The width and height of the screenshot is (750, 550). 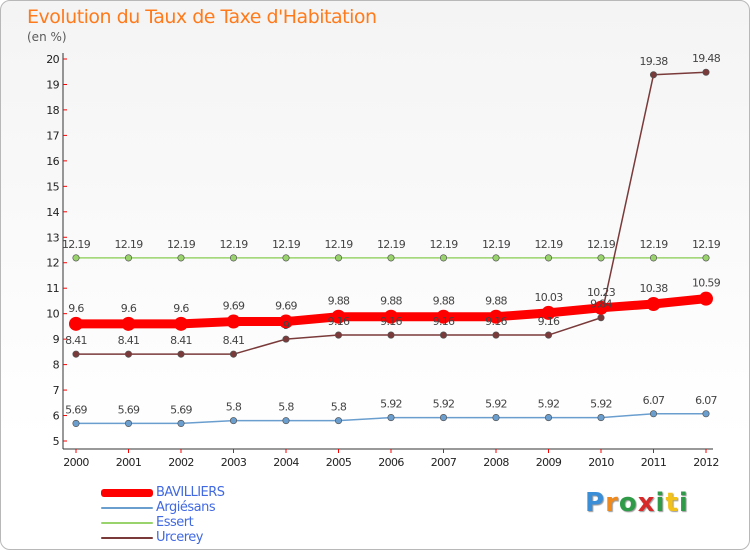 I want to click on x-tick-label: 2003, so click(x=234, y=462).